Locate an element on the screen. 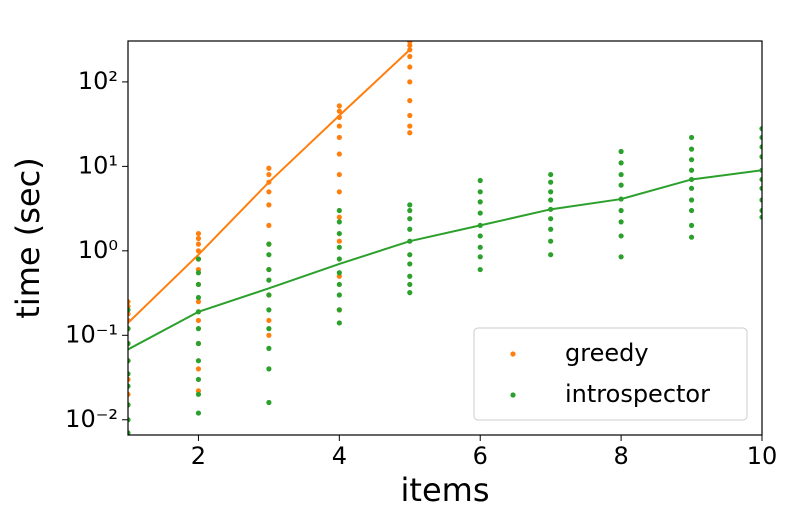 This screenshot has width=793, height=517. legend-box is located at coordinates (610, 374).